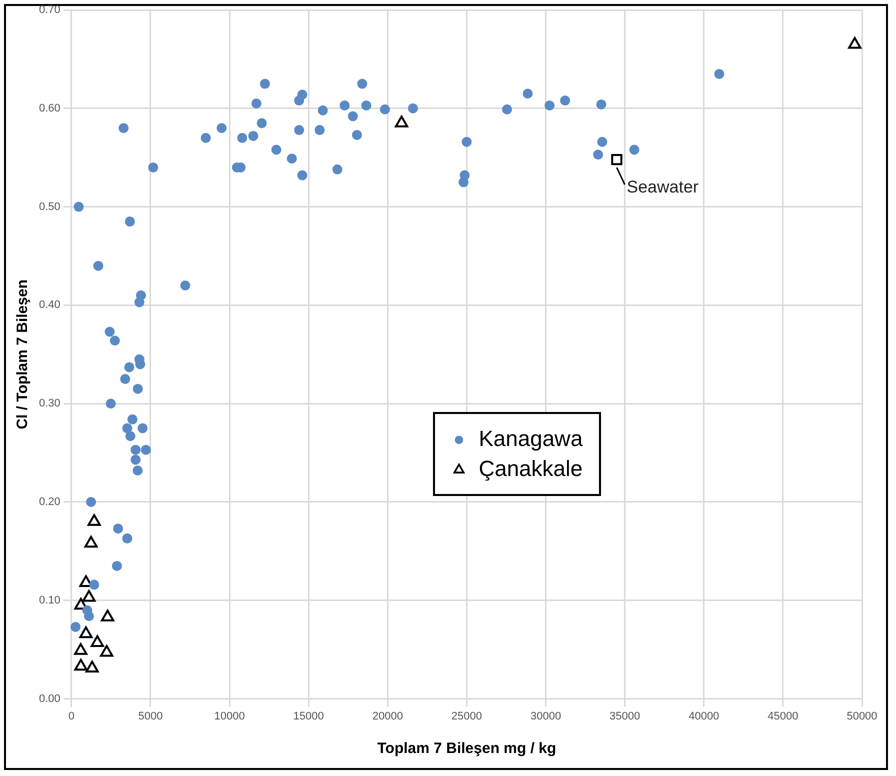 Image resolution: width=896 pixels, height=776 pixels. Describe the element at coordinates (546, 716) in the screenshot. I see `x-tick-label: 30000` at that location.